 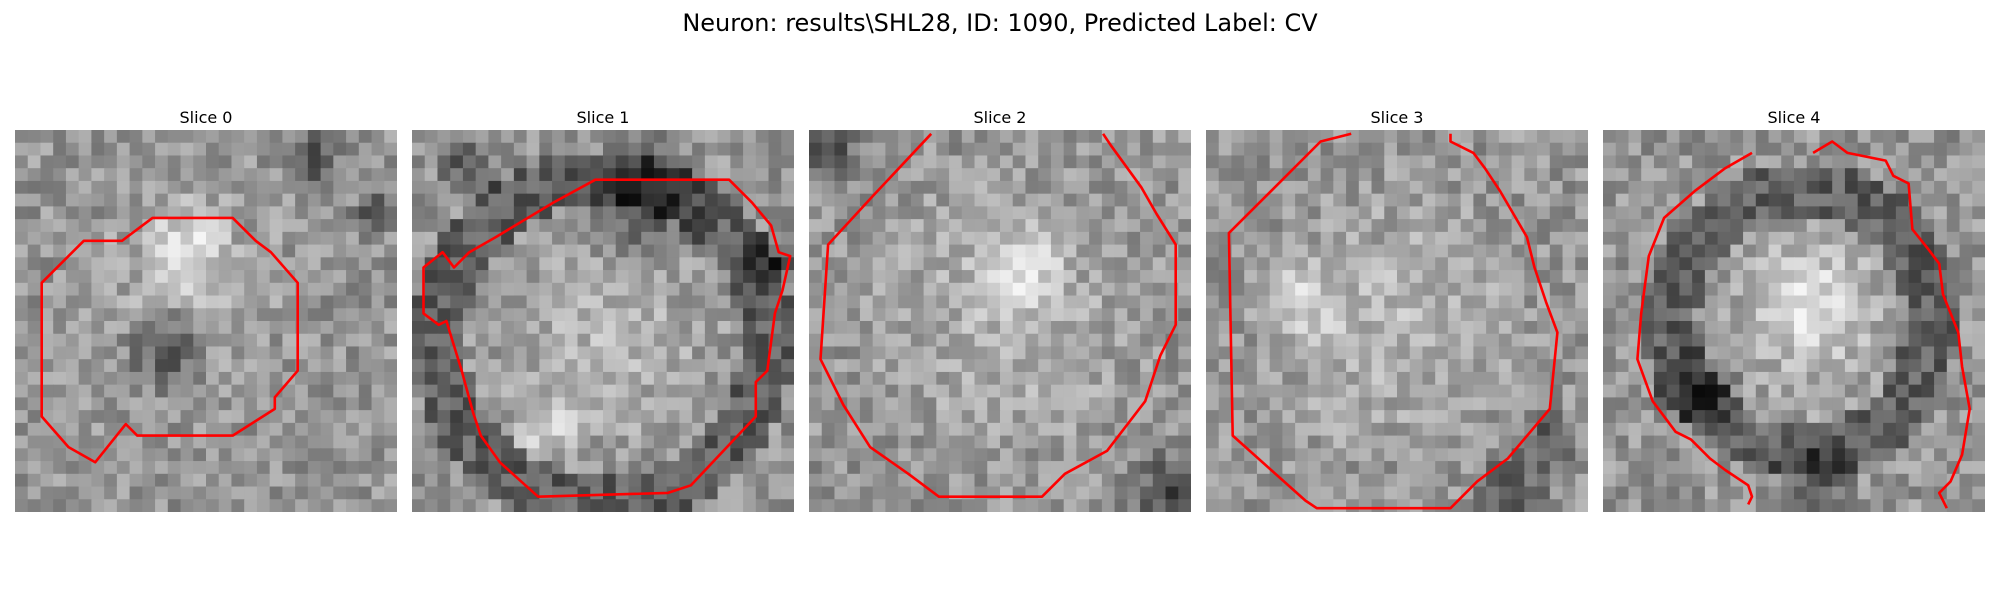 I want to click on slice-title: Slice 2, so click(x=1000, y=117).